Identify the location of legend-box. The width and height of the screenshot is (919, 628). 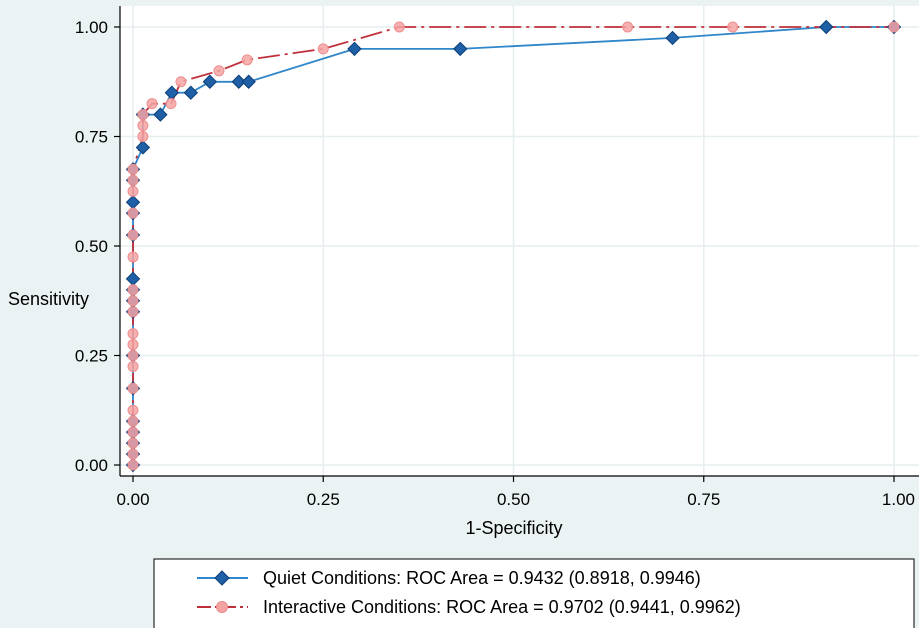
(534, 593).